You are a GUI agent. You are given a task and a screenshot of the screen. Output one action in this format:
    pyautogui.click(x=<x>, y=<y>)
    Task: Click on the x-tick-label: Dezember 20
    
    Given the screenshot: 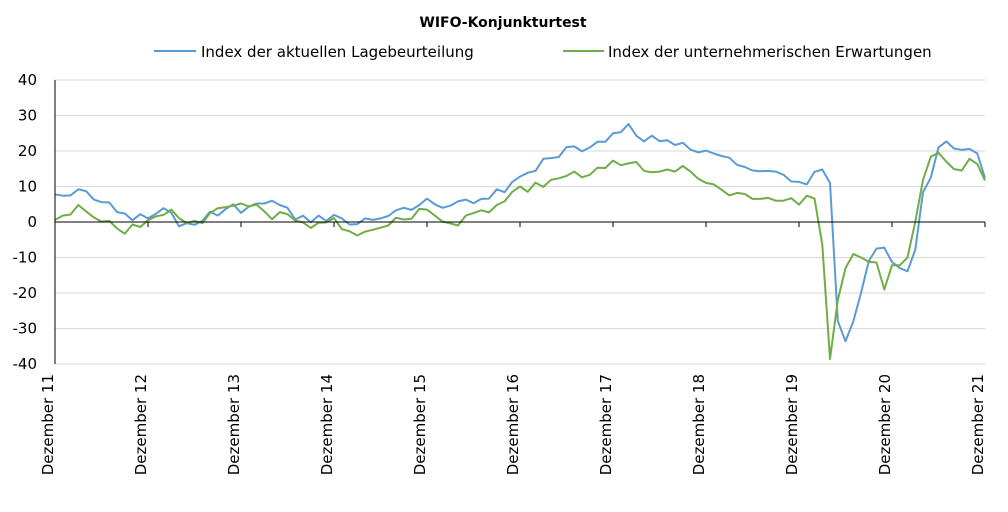 What is the action you would take?
    pyautogui.click(x=885, y=424)
    